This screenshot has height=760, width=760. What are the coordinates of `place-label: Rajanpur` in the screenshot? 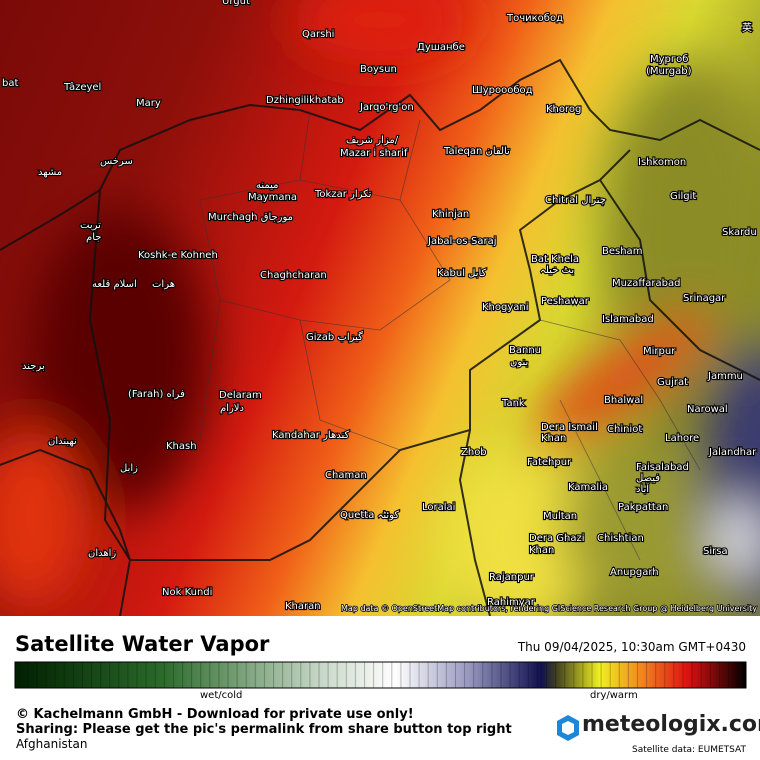 It's located at (512, 577).